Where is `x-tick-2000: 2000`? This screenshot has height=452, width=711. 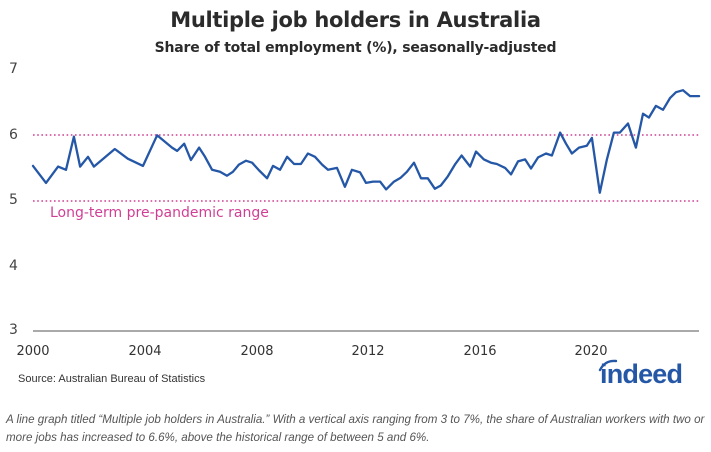 x-tick-2000: 2000 is located at coordinates (33, 351).